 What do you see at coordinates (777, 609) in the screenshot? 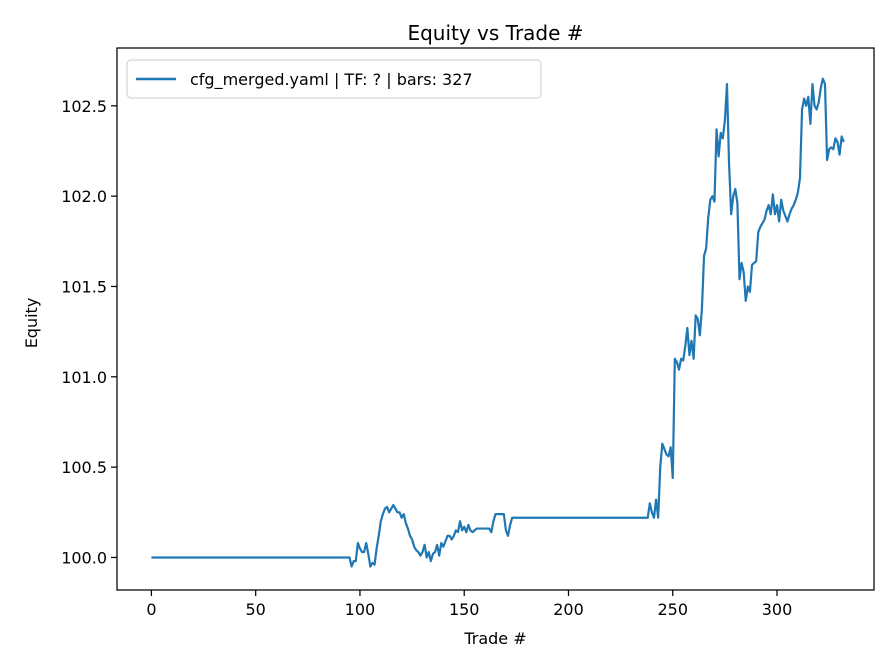
I see `x-tick-label: 300` at bounding box center [777, 609].